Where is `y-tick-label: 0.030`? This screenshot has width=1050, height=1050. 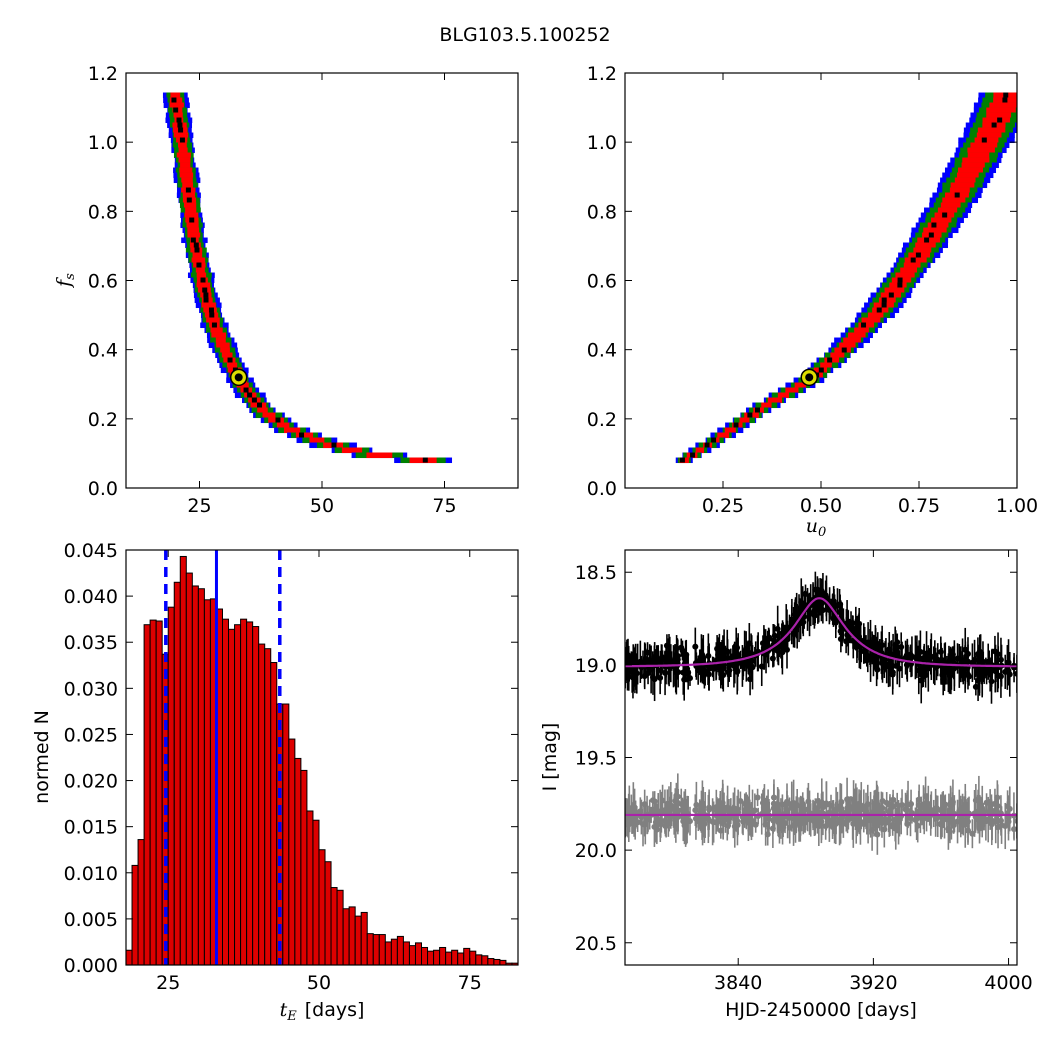
y-tick-label: 0.030 is located at coordinates (91, 689).